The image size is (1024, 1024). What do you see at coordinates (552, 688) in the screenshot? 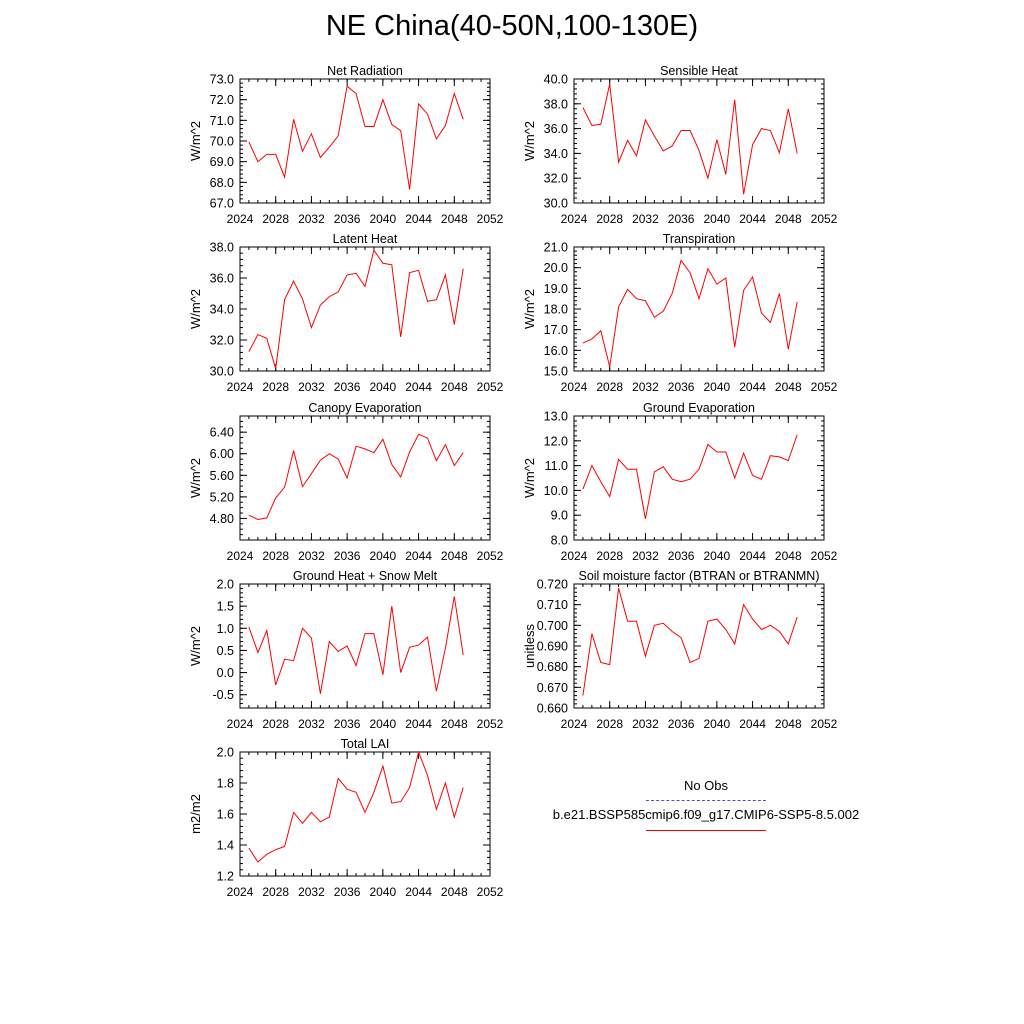
I see `y-tick-label: 0.670` at bounding box center [552, 688].